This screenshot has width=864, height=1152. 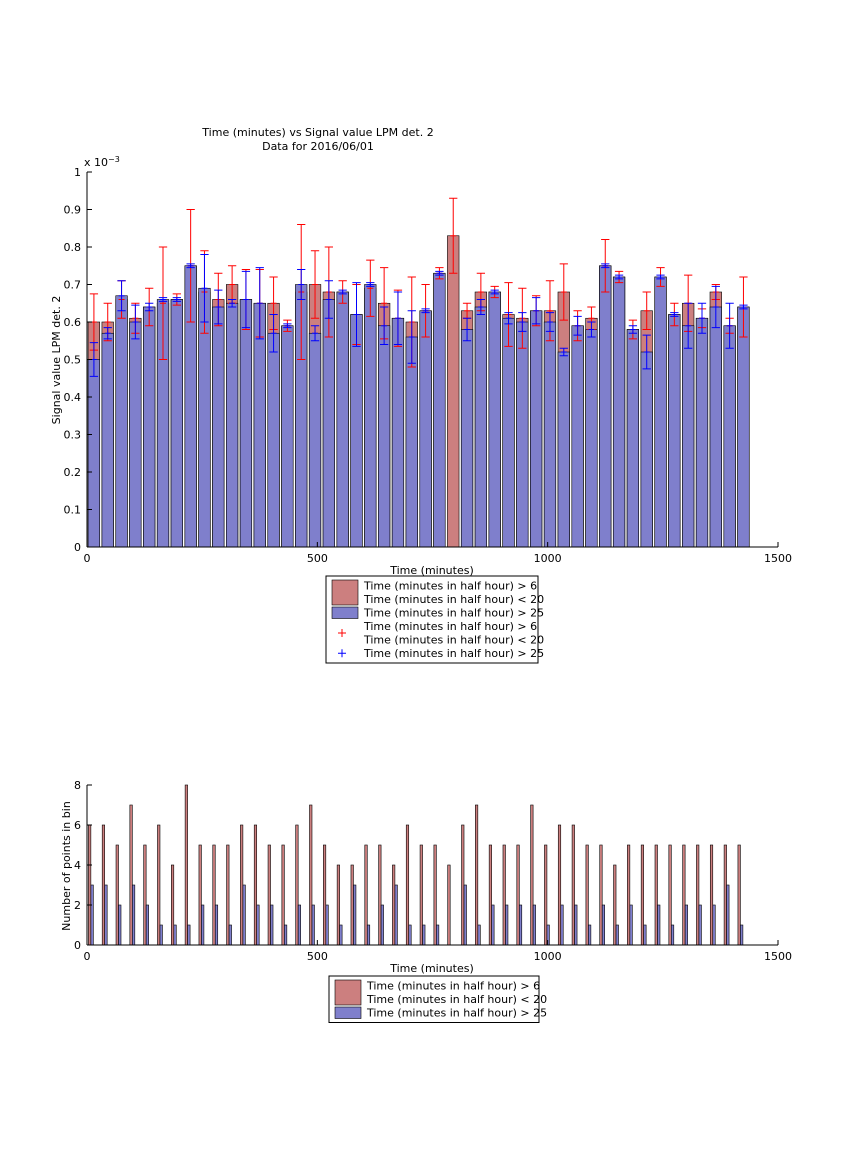 What do you see at coordinates (77, 945) in the screenshot?
I see `chart2-y-tick-label: 0` at bounding box center [77, 945].